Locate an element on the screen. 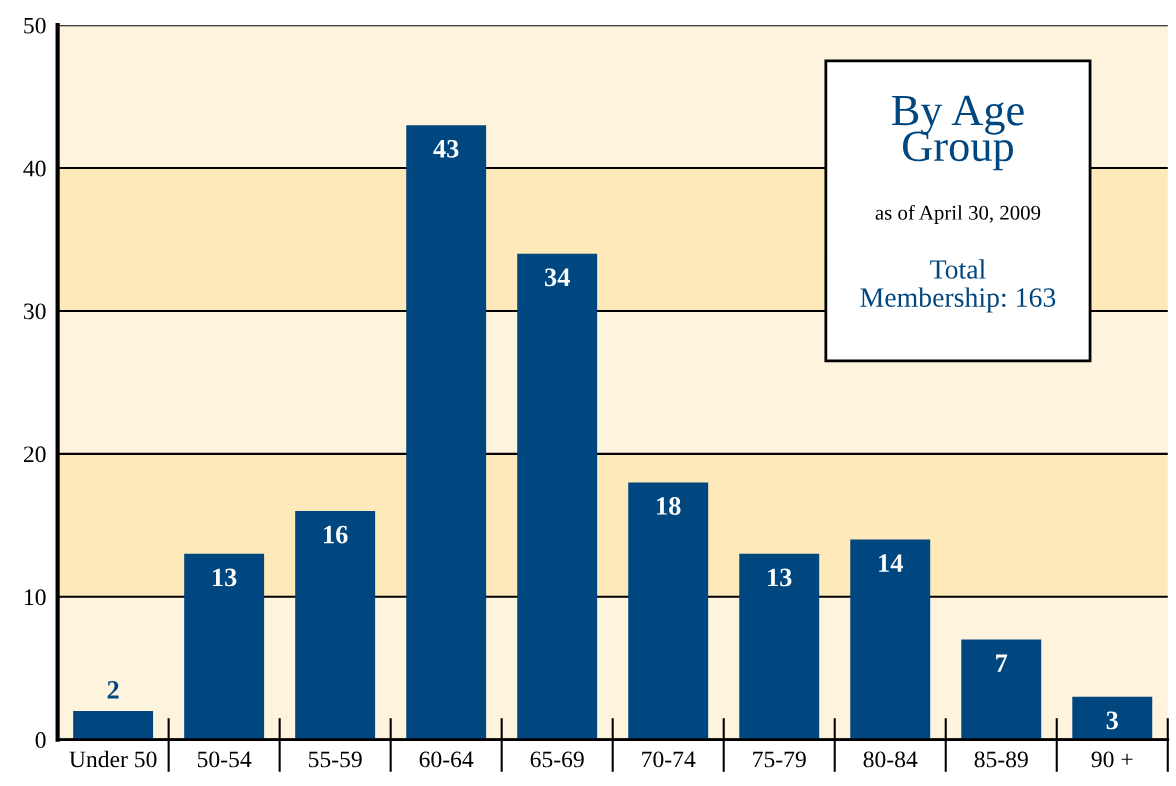 The image size is (1176, 786). annotation: Total Membership: 163 is located at coordinates (958, 286).